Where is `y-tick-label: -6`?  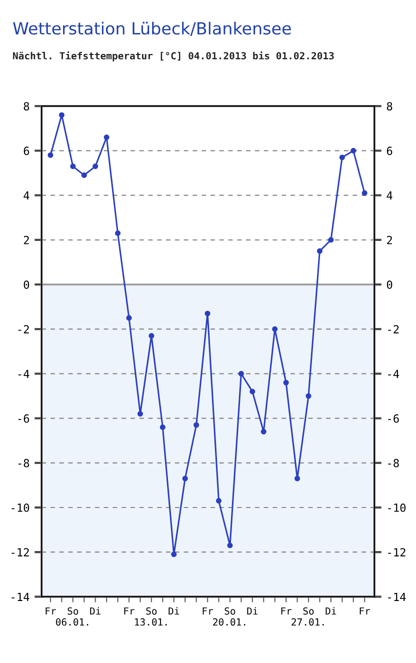 y-tick-label: -6 is located at coordinates (24, 418).